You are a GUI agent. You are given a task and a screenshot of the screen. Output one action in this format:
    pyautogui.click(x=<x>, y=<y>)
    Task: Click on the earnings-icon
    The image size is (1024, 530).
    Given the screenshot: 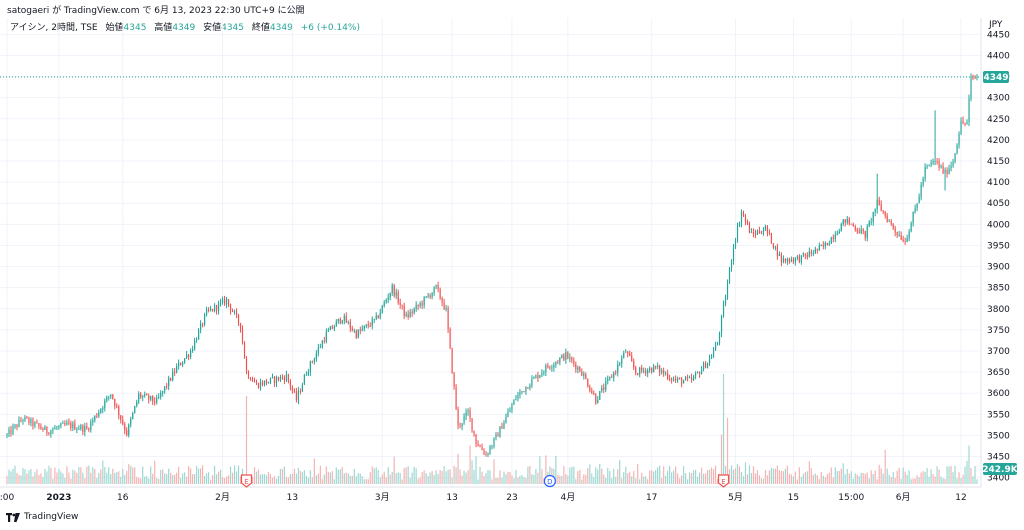 What is the action you would take?
    pyautogui.click(x=246, y=481)
    